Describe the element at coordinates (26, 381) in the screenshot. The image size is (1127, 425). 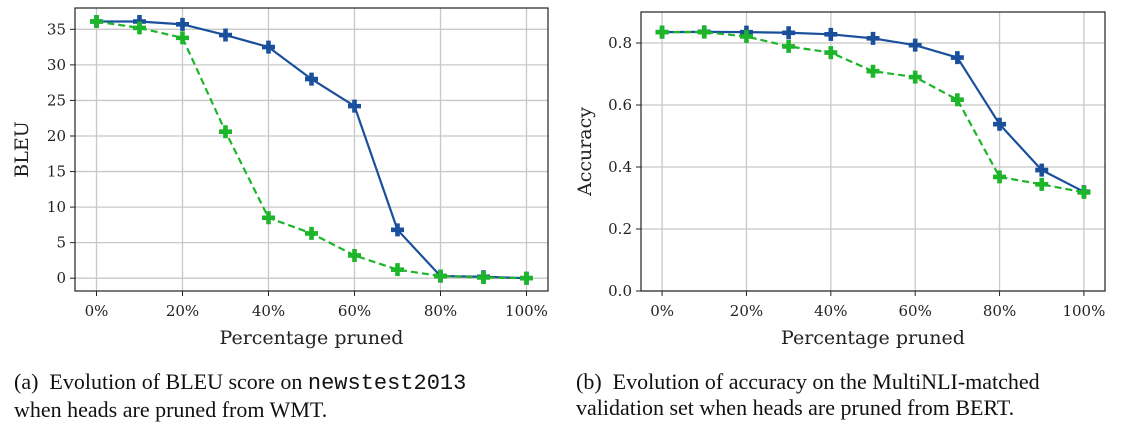
I see `caption-a-label: (a)` at that location.